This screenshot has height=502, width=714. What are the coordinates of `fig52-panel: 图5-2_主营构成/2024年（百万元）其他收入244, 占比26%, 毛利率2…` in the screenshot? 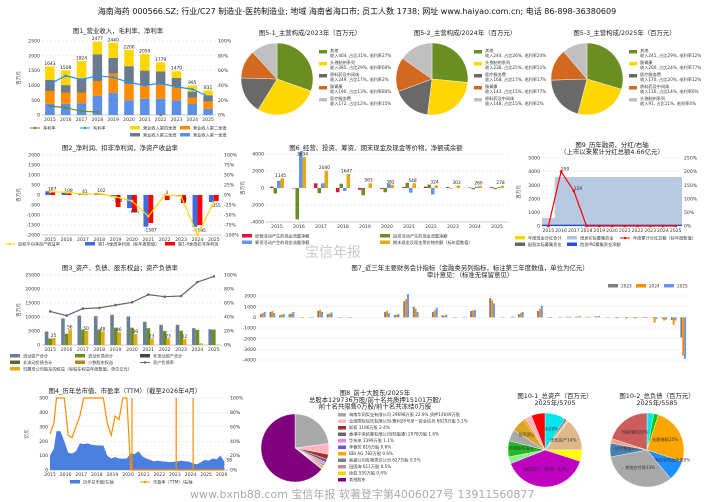 It's located at (470, 82).